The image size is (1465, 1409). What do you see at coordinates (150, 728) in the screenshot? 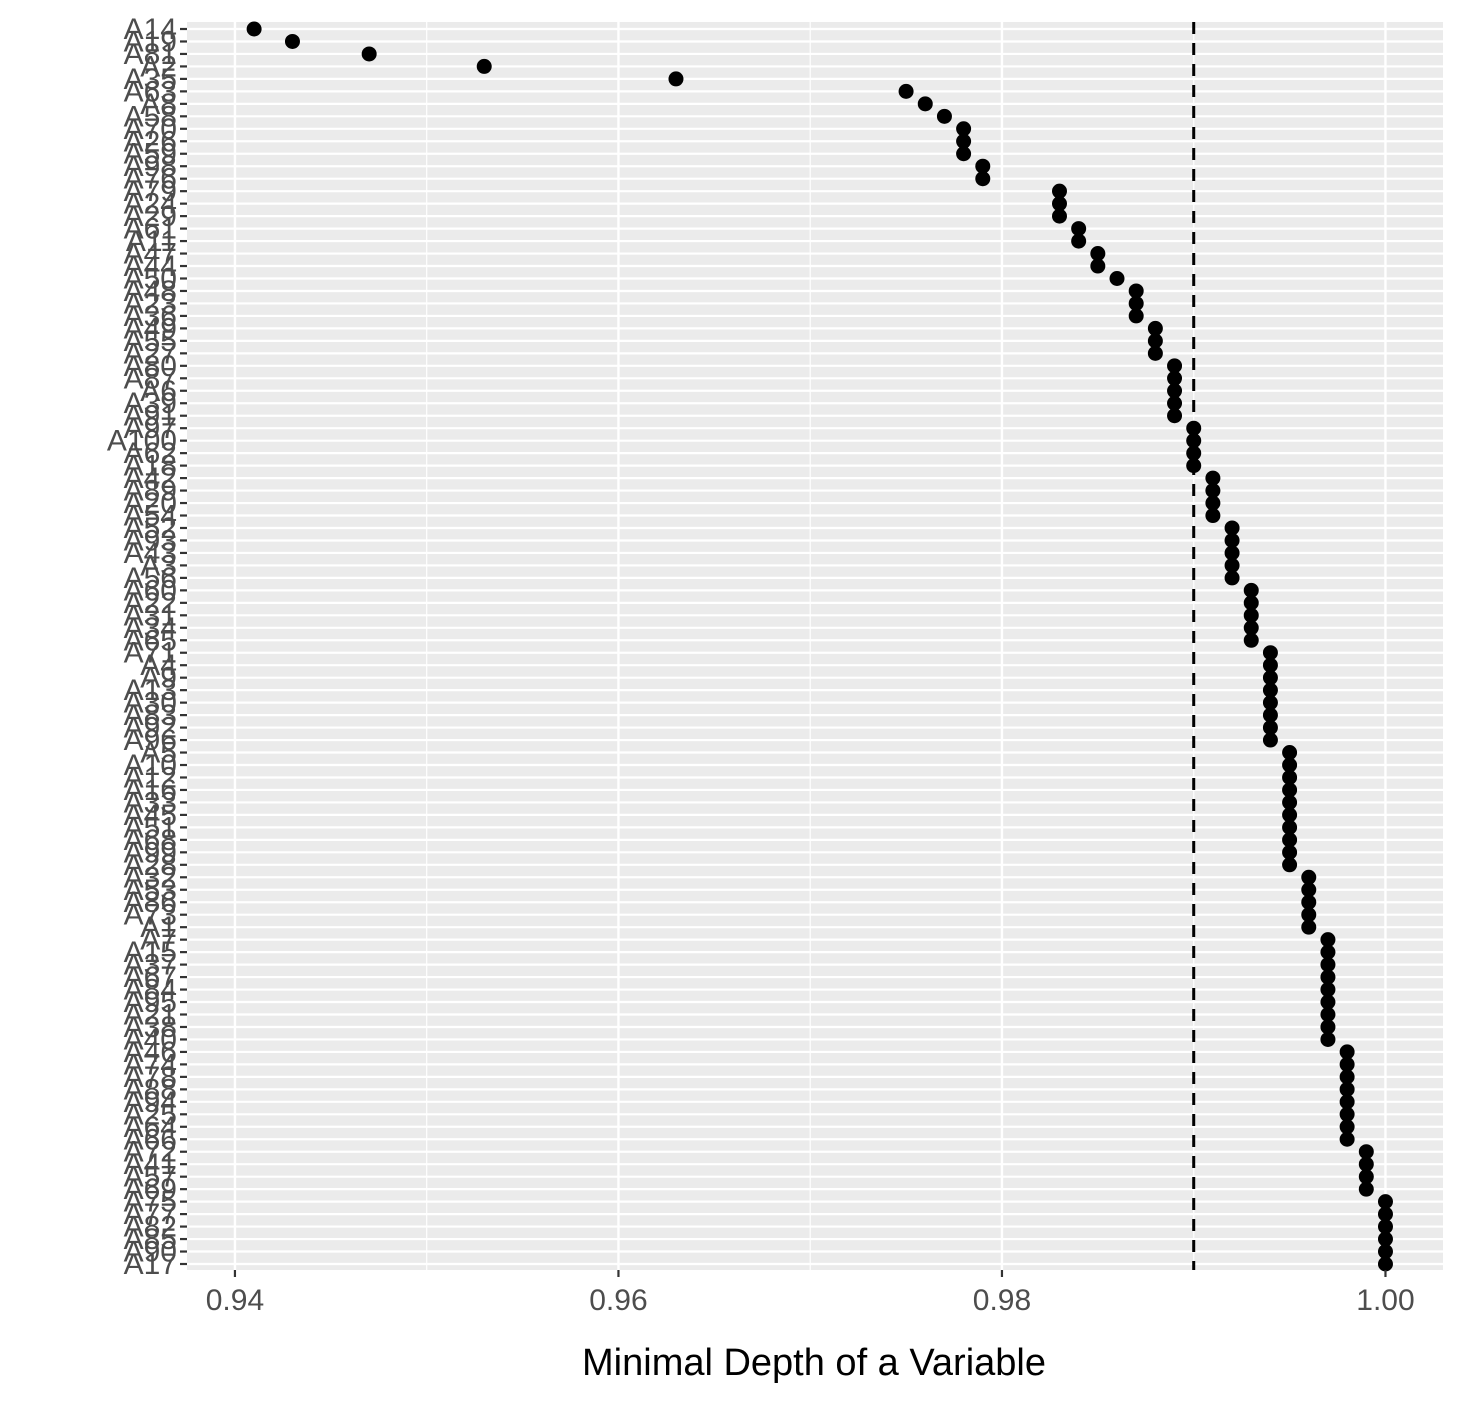
I see `y-tick-label: A92` at bounding box center [150, 728].